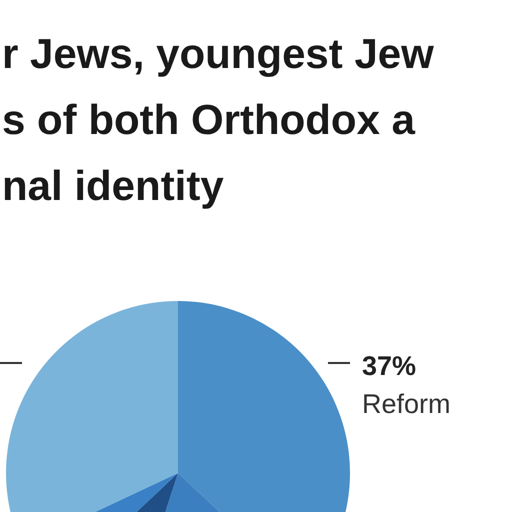  What do you see at coordinates (389, 366) in the screenshot?
I see `data-label: 37%` at bounding box center [389, 366].